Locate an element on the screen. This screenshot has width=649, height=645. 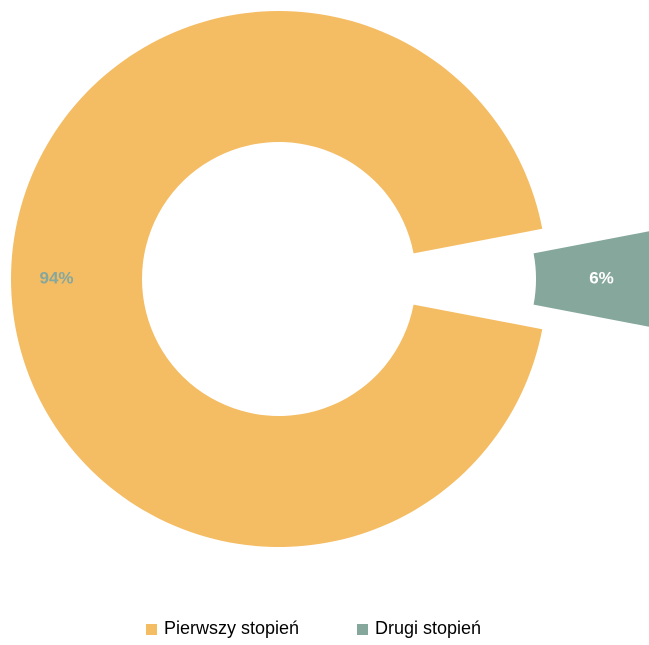
data-label-1: 94% is located at coordinates (56, 277).